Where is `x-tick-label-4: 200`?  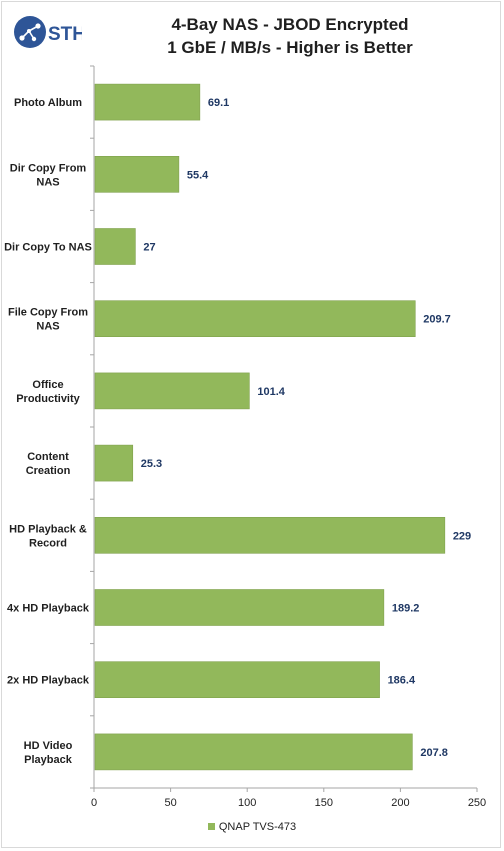
x-tick-label-4: 200 is located at coordinates (400, 803).